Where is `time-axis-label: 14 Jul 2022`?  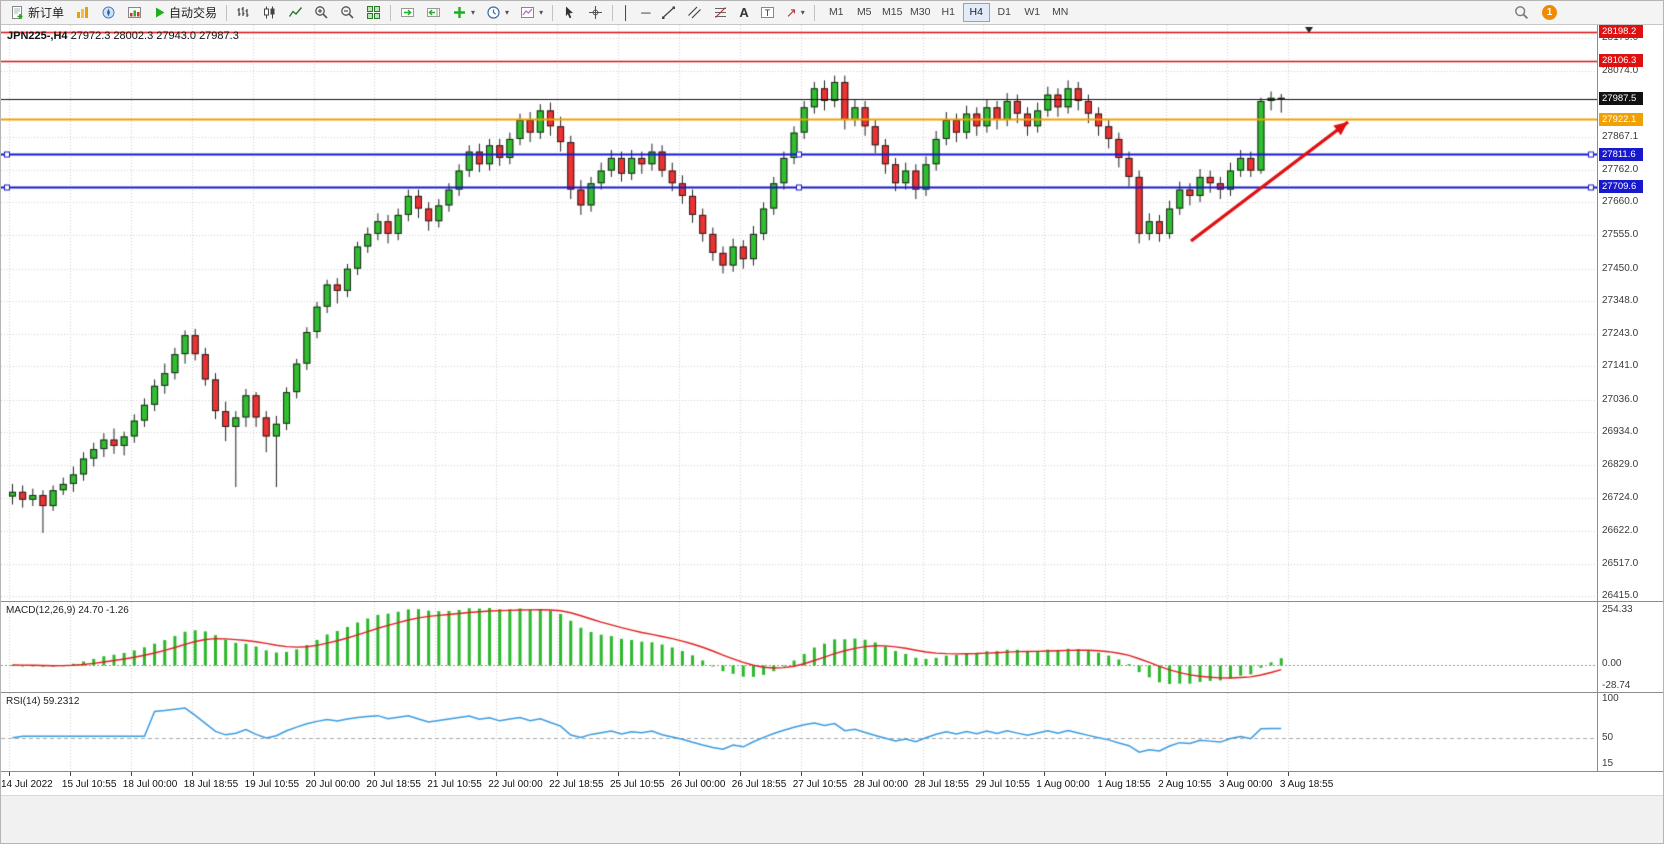
time-axis-label: 14 Jul 2022 is located at coordinates (27, 784).